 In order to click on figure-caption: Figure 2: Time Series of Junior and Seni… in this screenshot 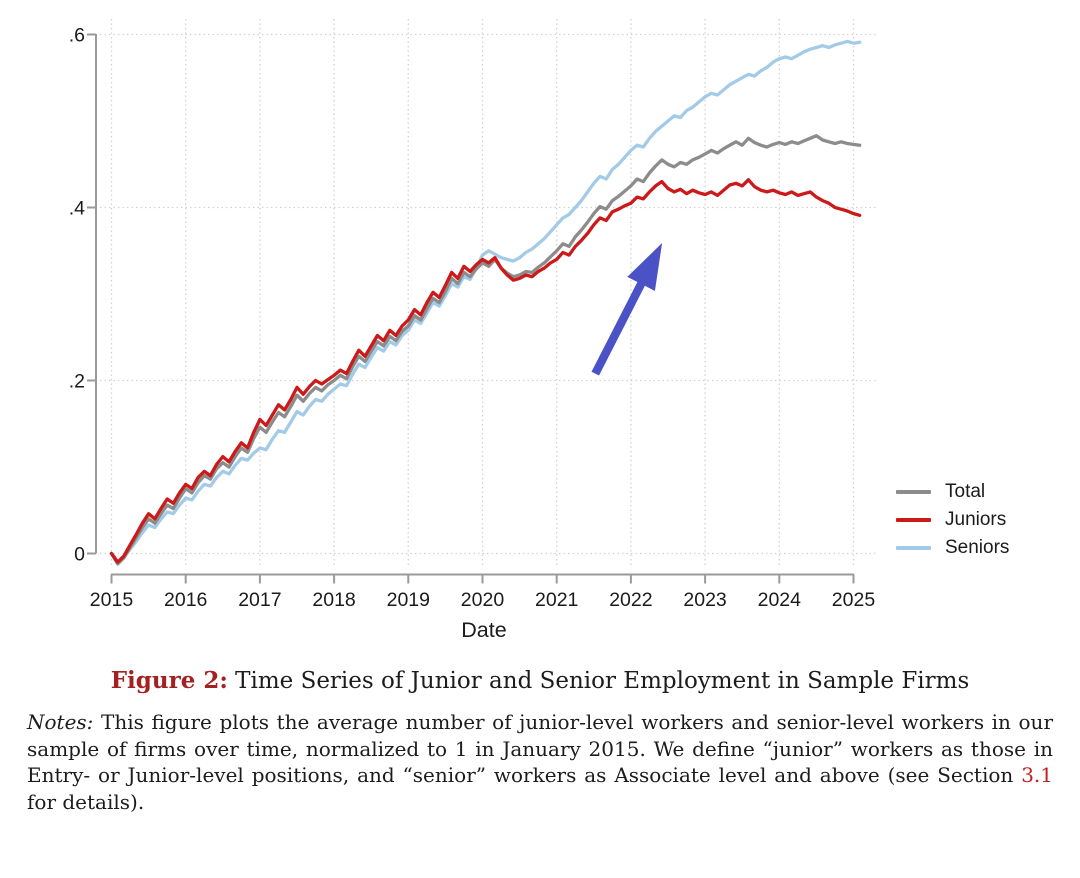, I will do `click(540, 680)`.